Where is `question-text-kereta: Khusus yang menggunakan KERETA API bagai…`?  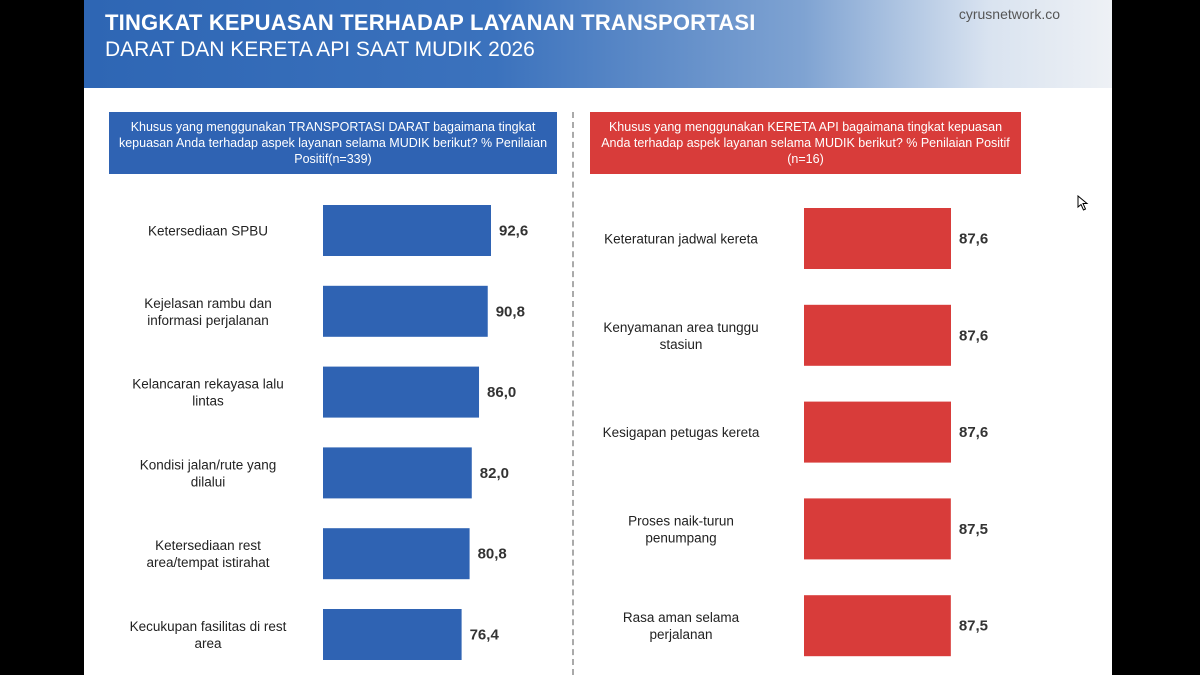 question-text-kereta: Khusus yang menggunakan KERETA API bagai… is located at coordinates (805, 143).